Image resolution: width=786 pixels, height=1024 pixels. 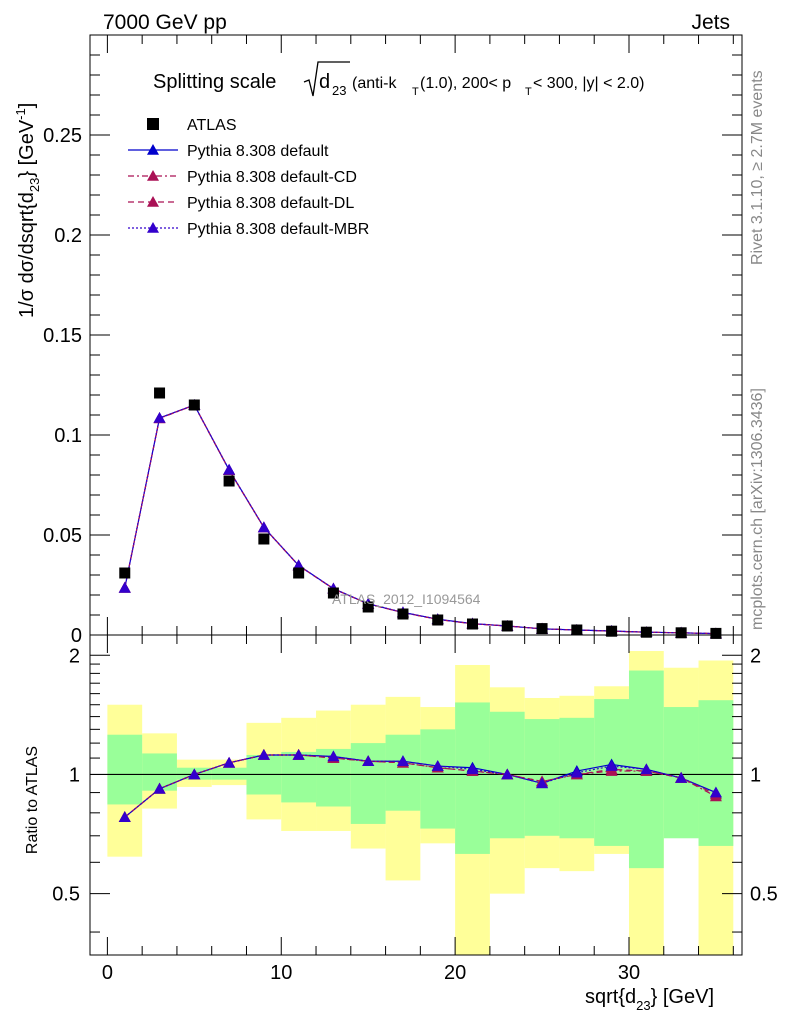 I want to click on ylabel-sup: -1, so click(x=20, y=114).